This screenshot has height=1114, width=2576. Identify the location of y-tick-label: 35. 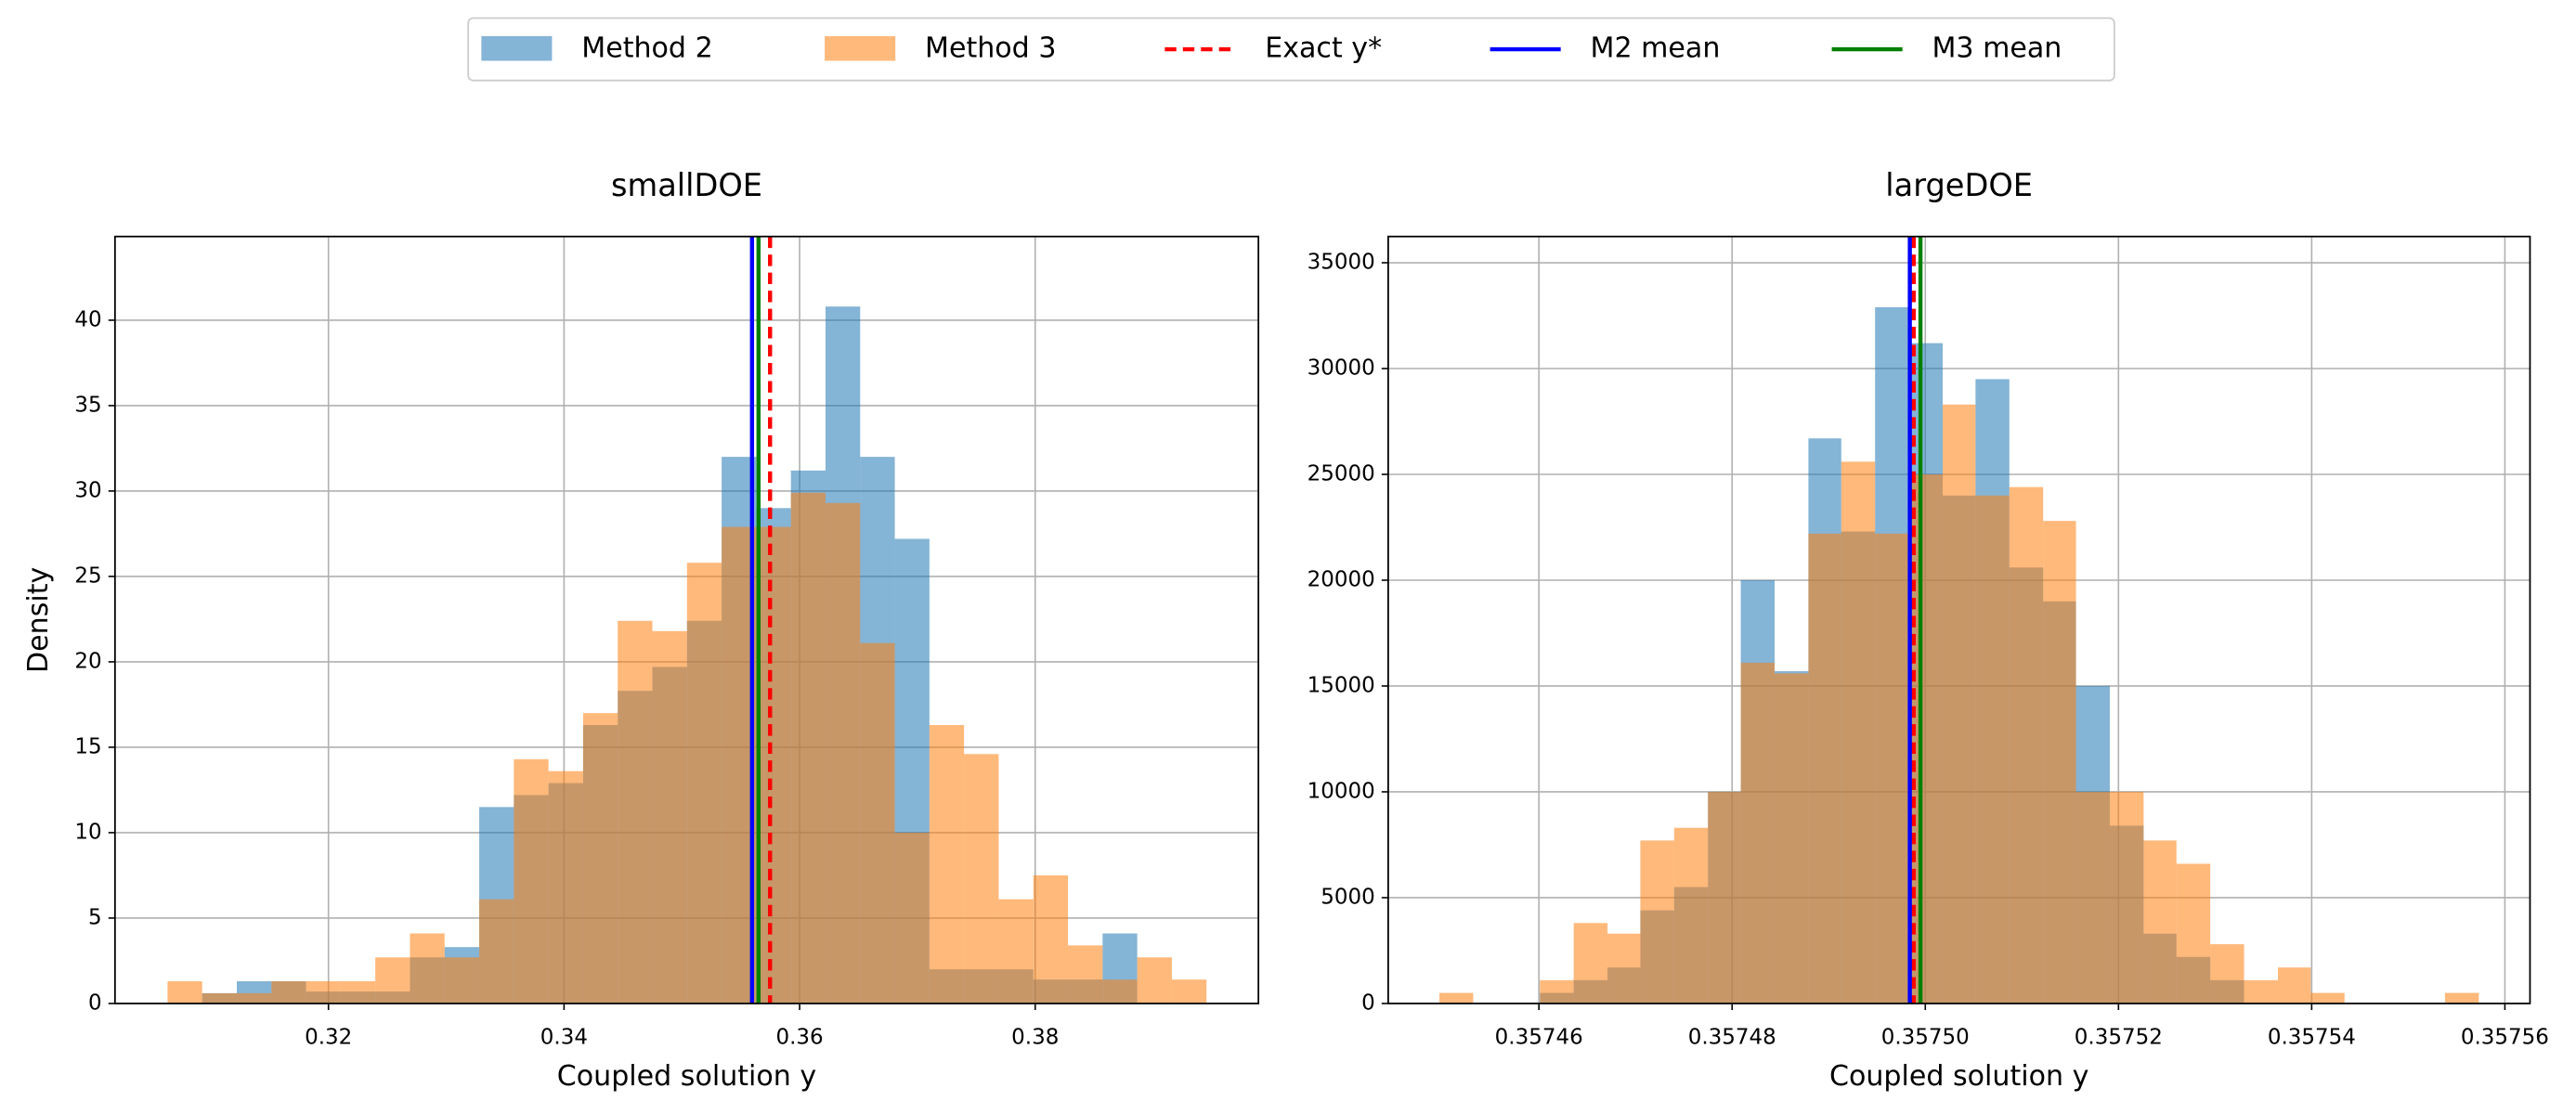
(87, 405).